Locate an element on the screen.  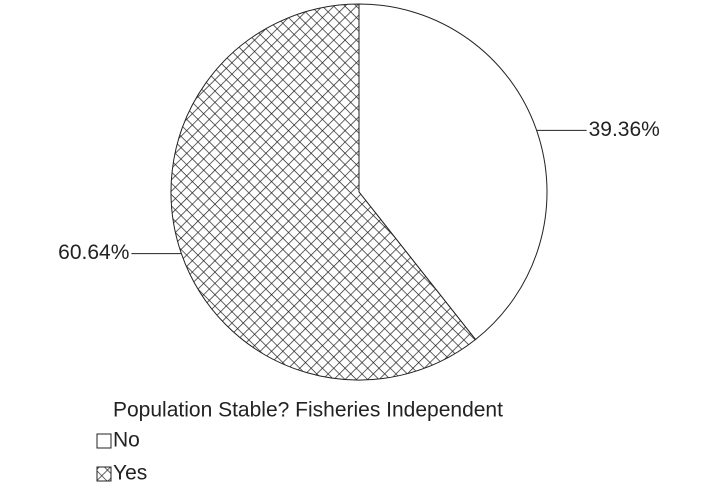
legend-title: Population Stable? Fisheries Independent is located at coordinates (308, 410).